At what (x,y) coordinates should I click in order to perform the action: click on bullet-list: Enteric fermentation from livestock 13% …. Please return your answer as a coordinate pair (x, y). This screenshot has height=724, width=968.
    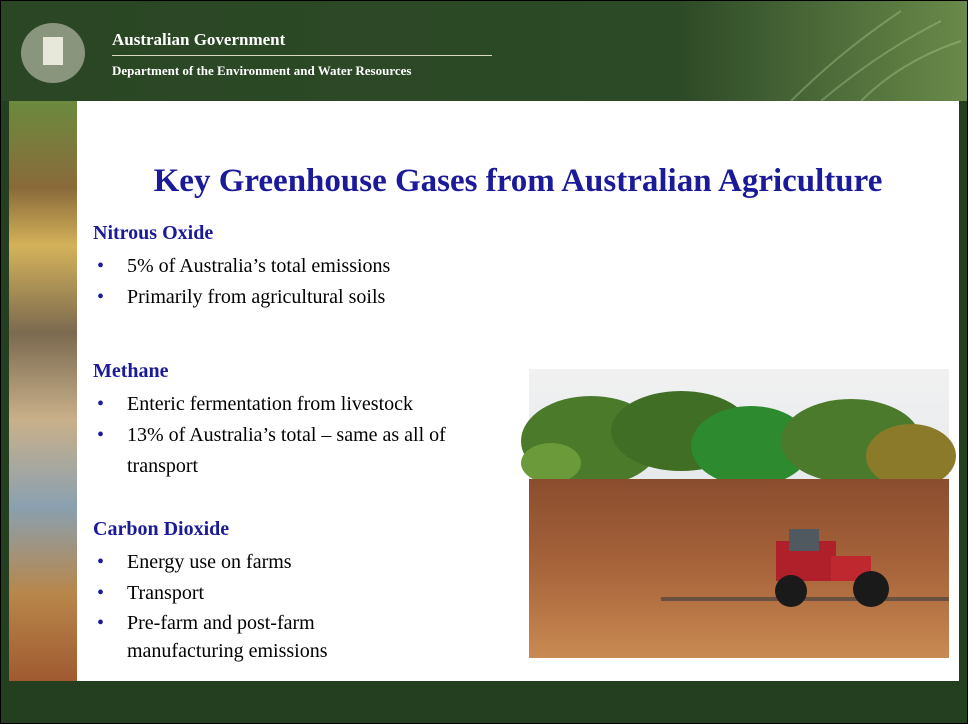
    Looking at the image, I should click on (286, 435).